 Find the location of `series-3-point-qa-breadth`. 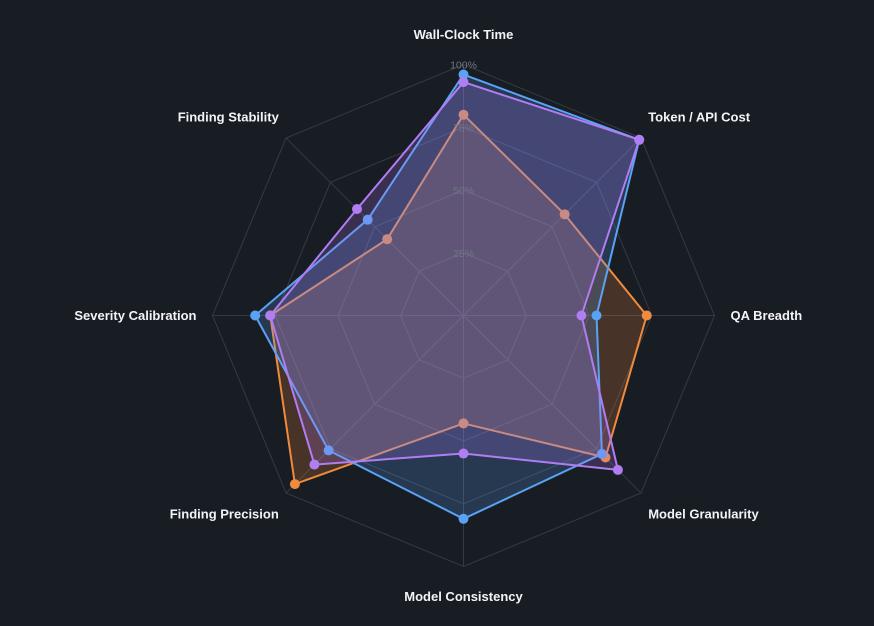

series-3-point-qa-breadth is located at coordinates (581, 315).